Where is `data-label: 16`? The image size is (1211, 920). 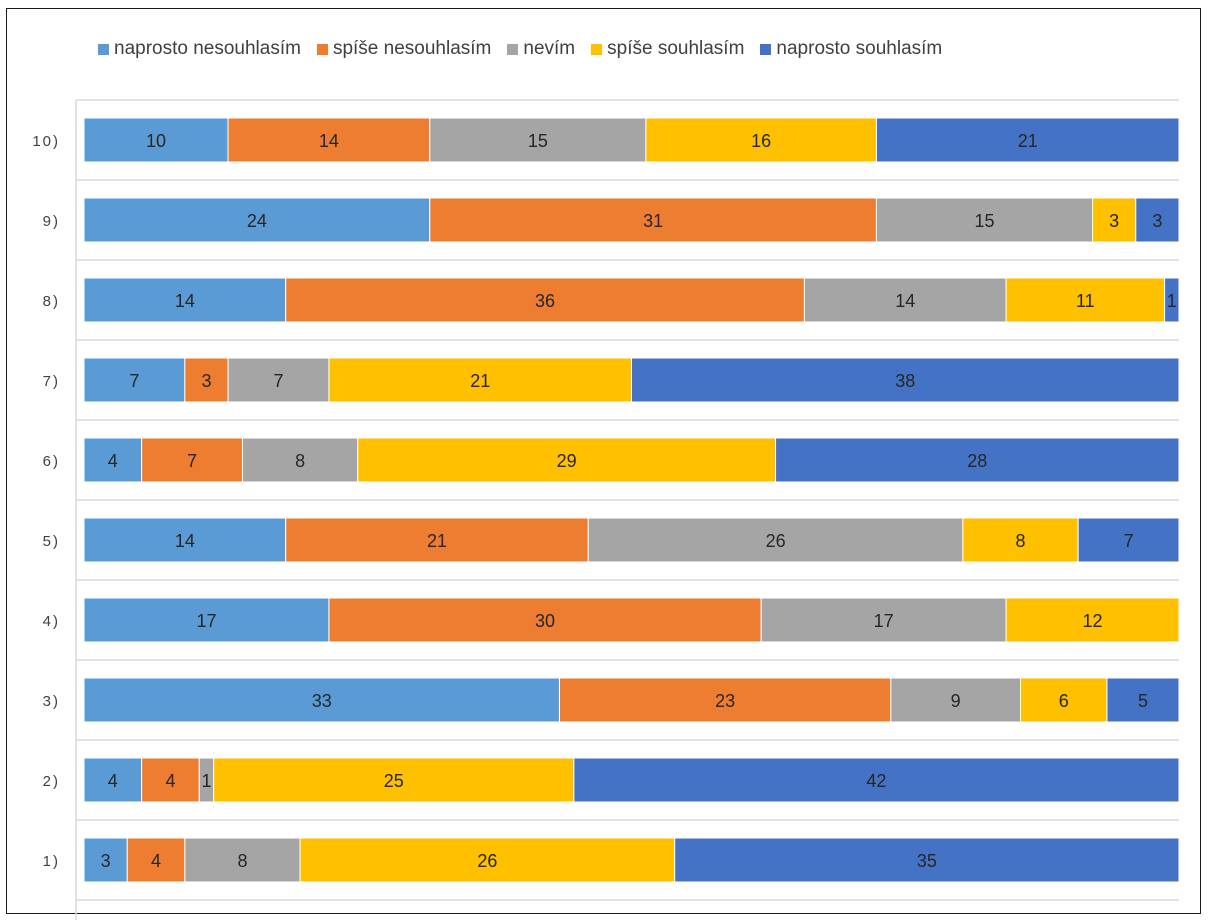
data-label: 16 is located at coordinates (761, 141).